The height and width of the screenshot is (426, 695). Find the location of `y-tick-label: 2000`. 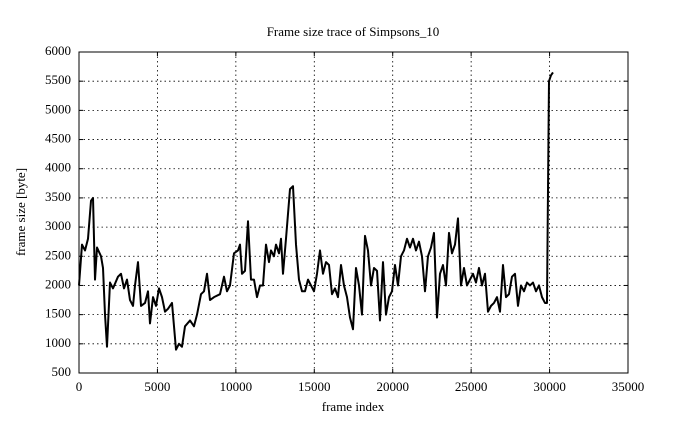

y-tick-label: 2000 is located at coordinates (58, 283).